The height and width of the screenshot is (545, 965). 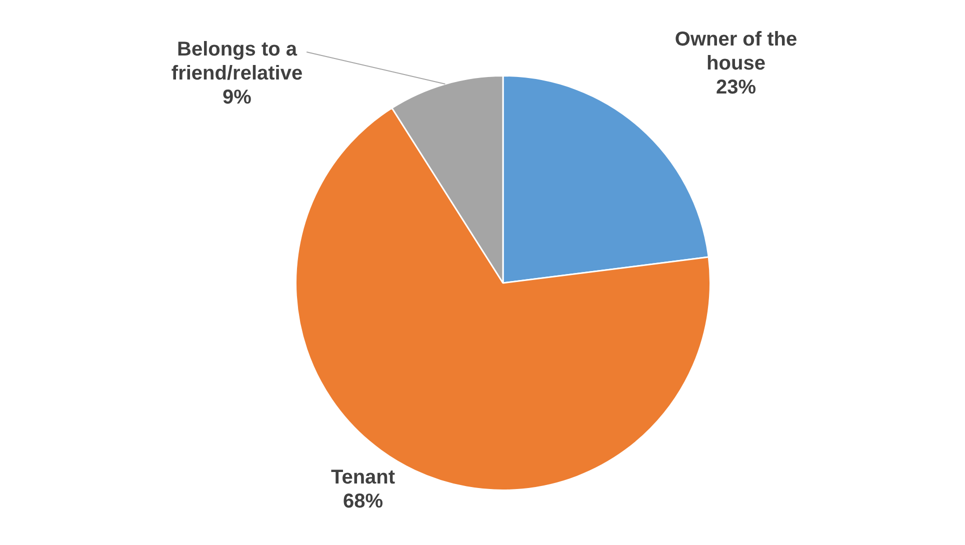 I want to click on data-label: 68%, so click(x=363, y=501).